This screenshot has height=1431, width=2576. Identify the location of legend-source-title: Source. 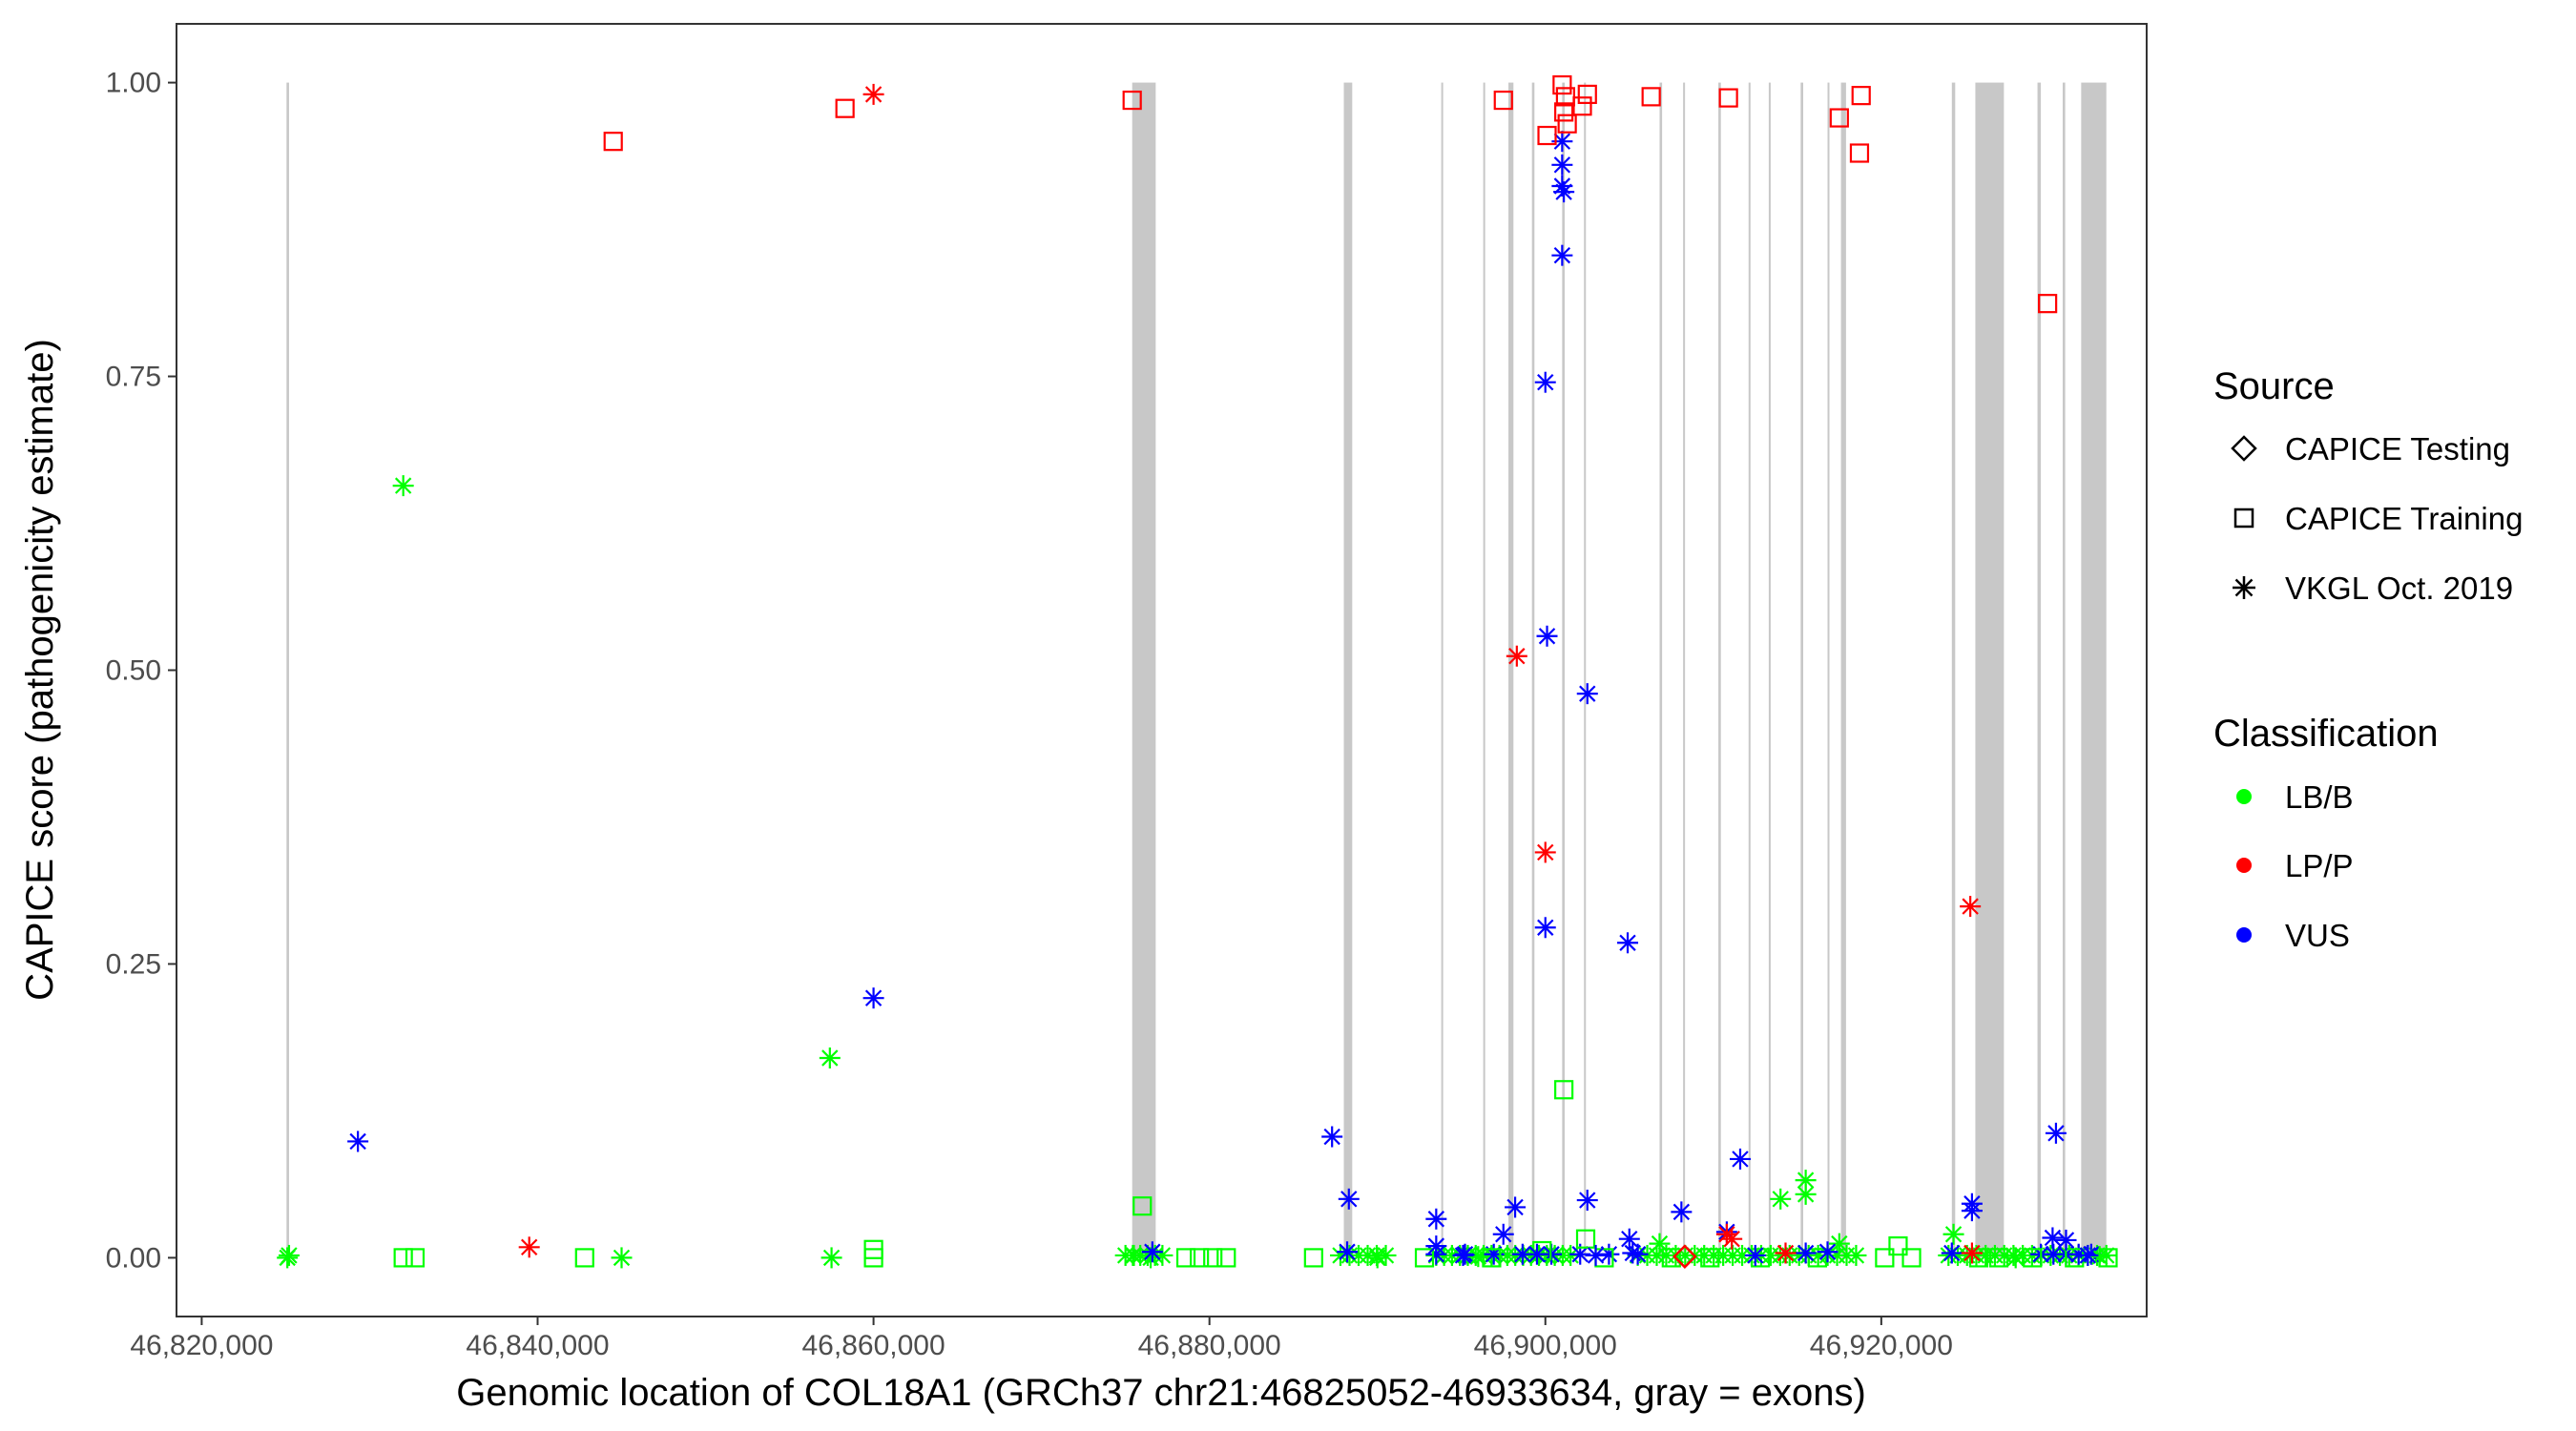
(2274, 386).